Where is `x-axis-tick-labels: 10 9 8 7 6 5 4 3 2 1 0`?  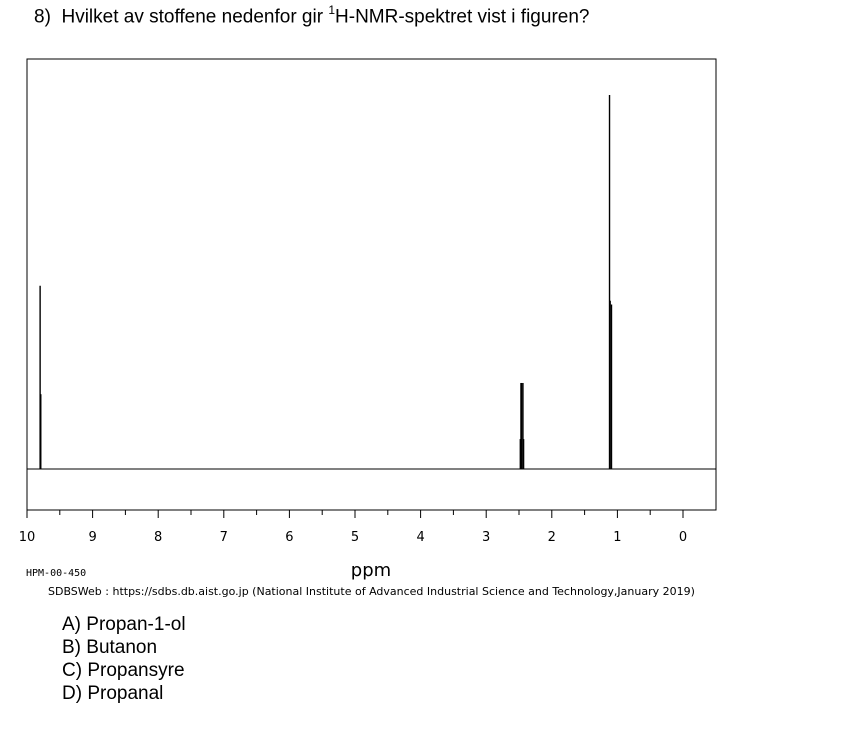
x-axis-tick-labels: 10 9 8 7 6 5 4 3 2 1 0 is located at coordinates (353, 537).